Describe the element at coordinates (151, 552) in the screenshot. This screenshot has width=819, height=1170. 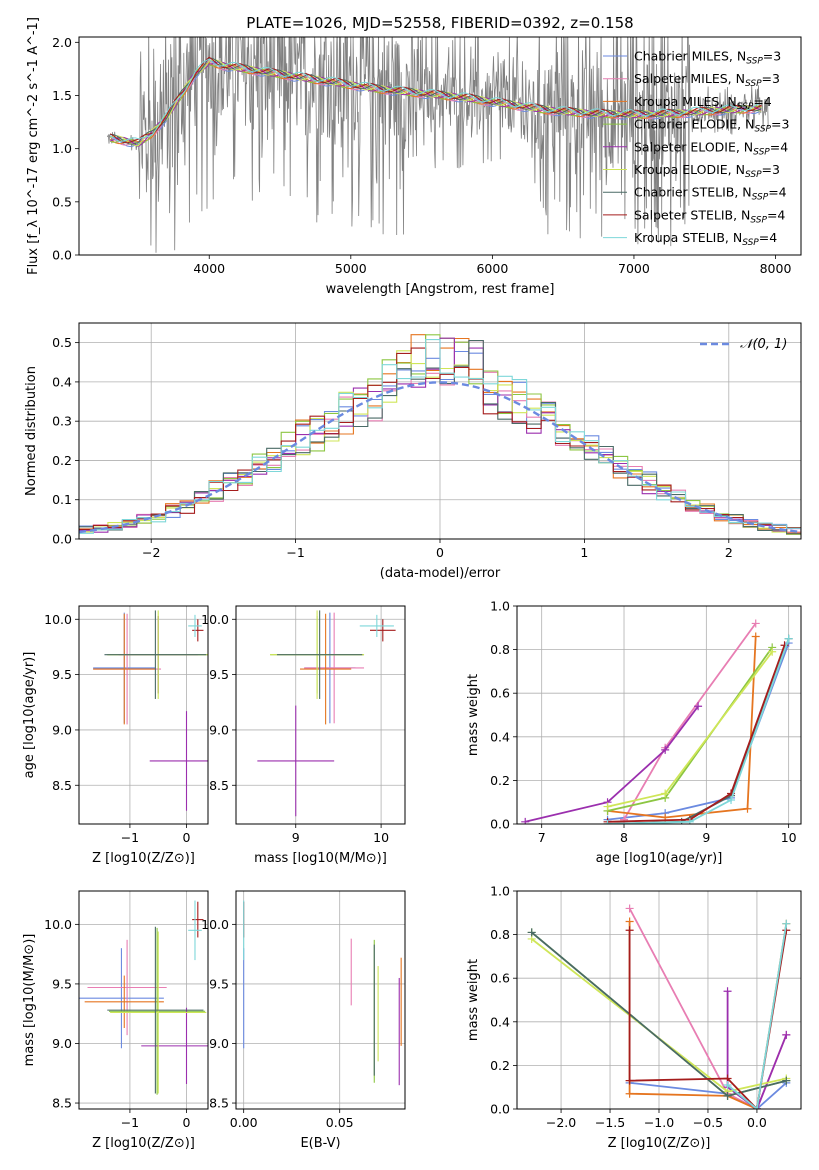
I see `x-tick-label: −2` at that location.